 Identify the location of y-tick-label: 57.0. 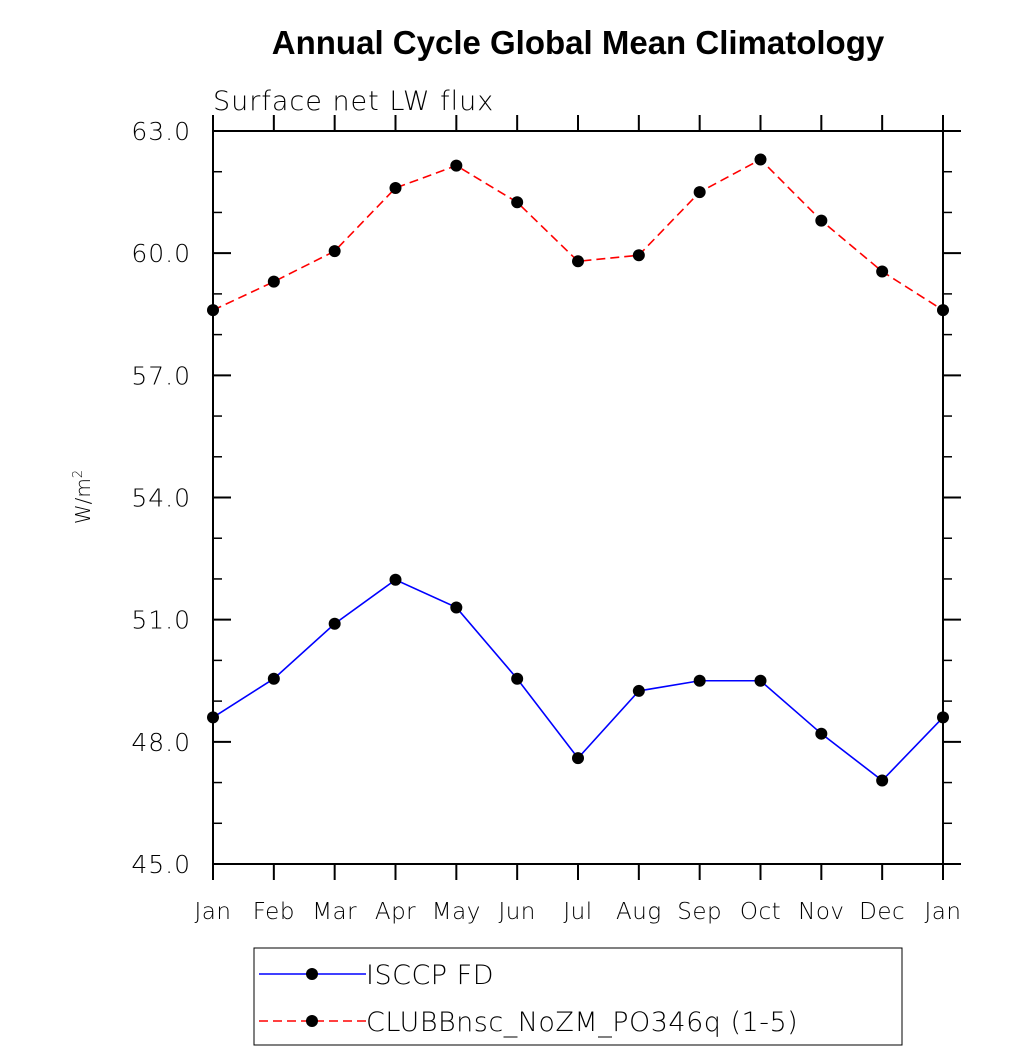
(161, 375).